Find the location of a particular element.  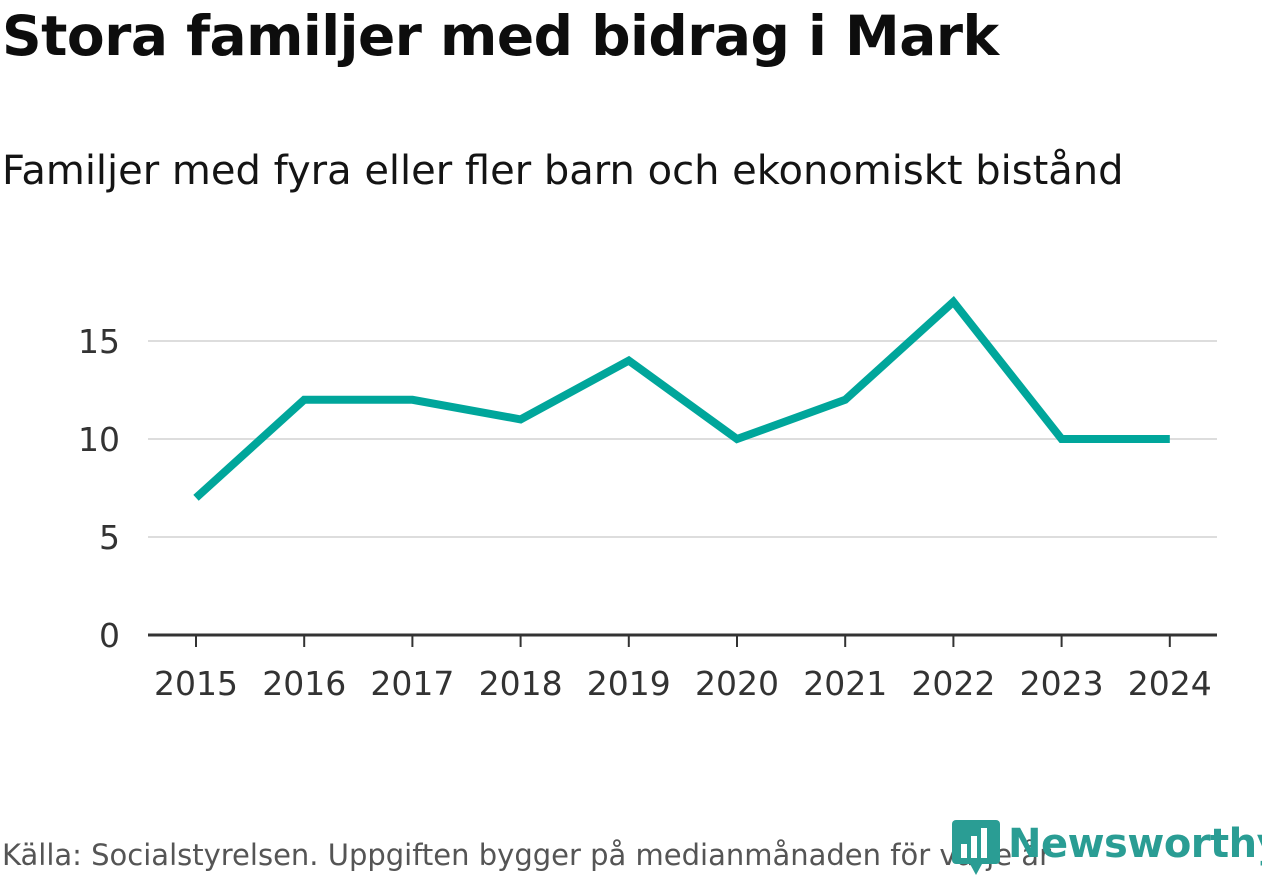

brand-logo: Newsworthy is located at coordinates (1107, 848).